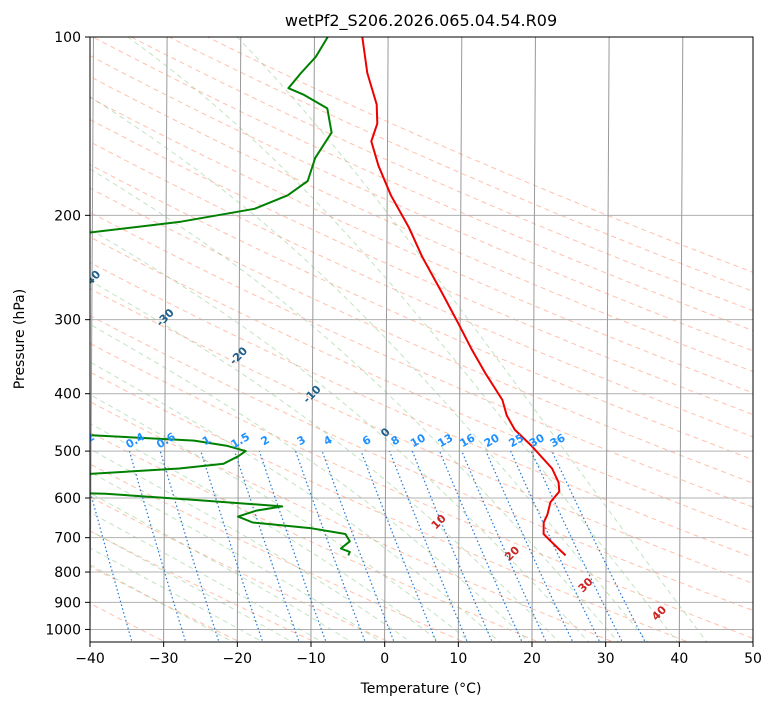 Image resolution: width=775 pixels, height=708 pixels. I want to click on y-tick-label: 500, so click(67, 452).